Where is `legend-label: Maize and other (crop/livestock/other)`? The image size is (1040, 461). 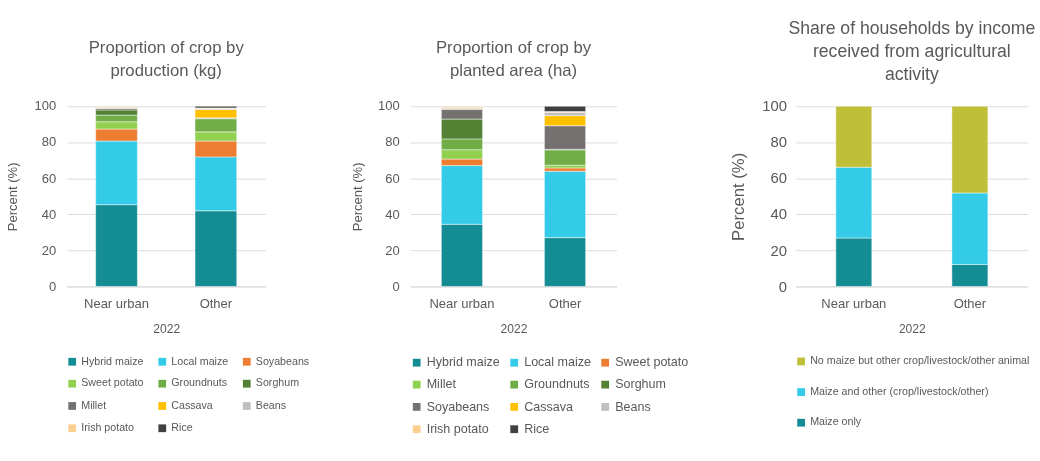
legend-label: Maize and other (crop/livestock/other) is located at coordinates (899, 390).